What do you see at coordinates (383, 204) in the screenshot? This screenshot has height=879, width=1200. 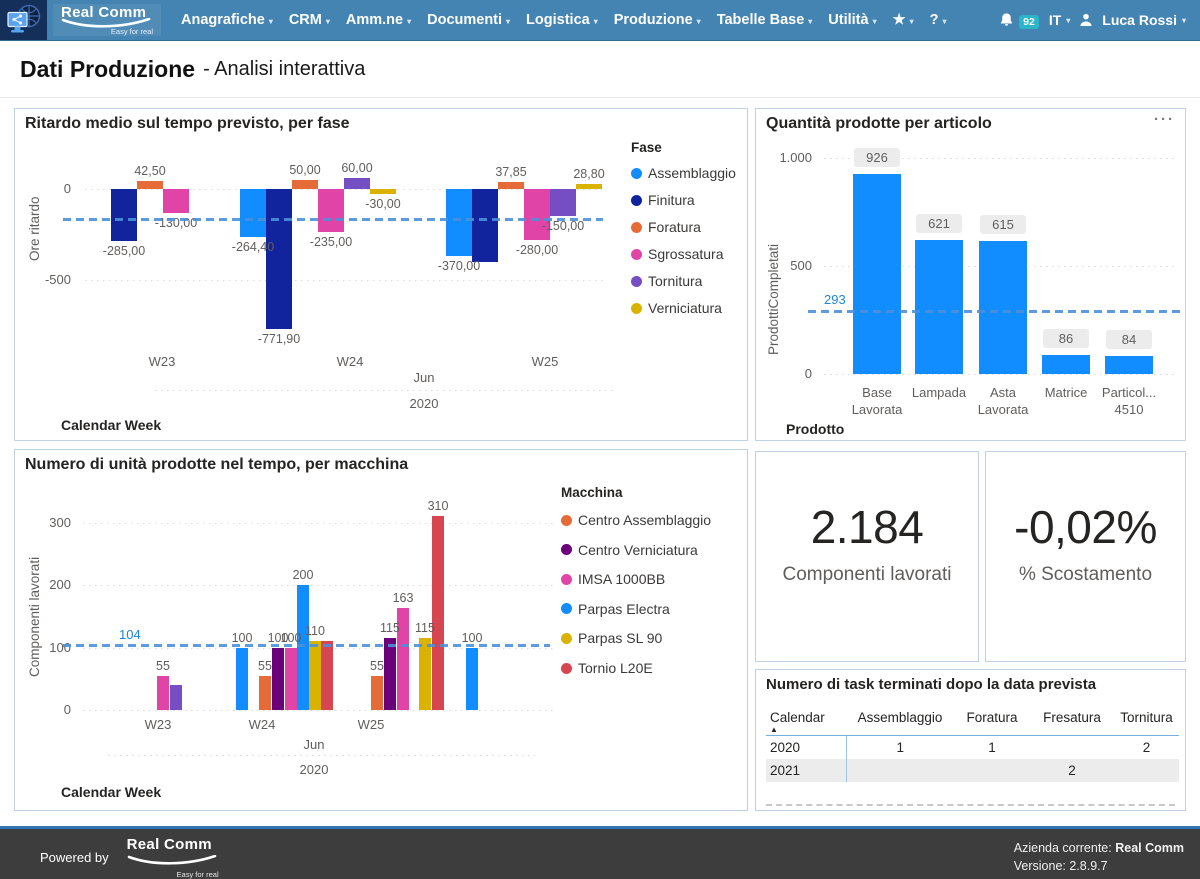 I see `bar-value-label: -30,00` at bounding box center [383, 204].